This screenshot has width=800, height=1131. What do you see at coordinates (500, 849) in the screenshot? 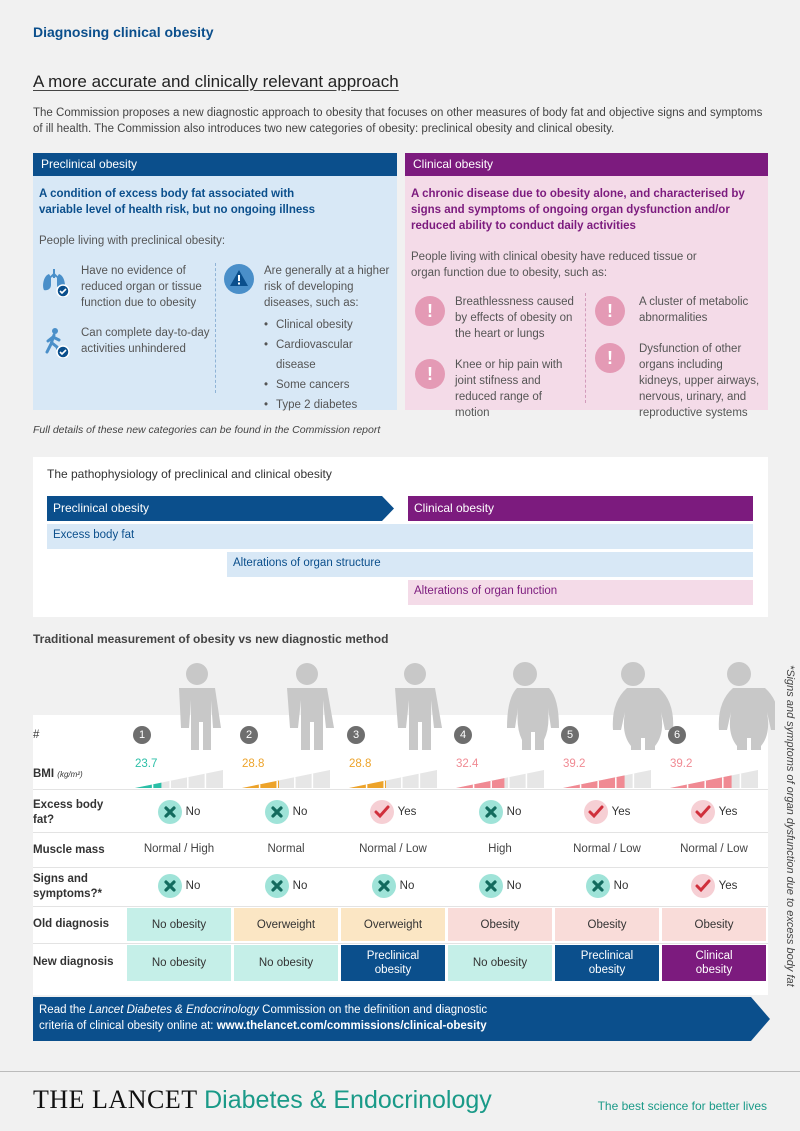
I see `muscle-cell: High` at bounding box center [500, 849].